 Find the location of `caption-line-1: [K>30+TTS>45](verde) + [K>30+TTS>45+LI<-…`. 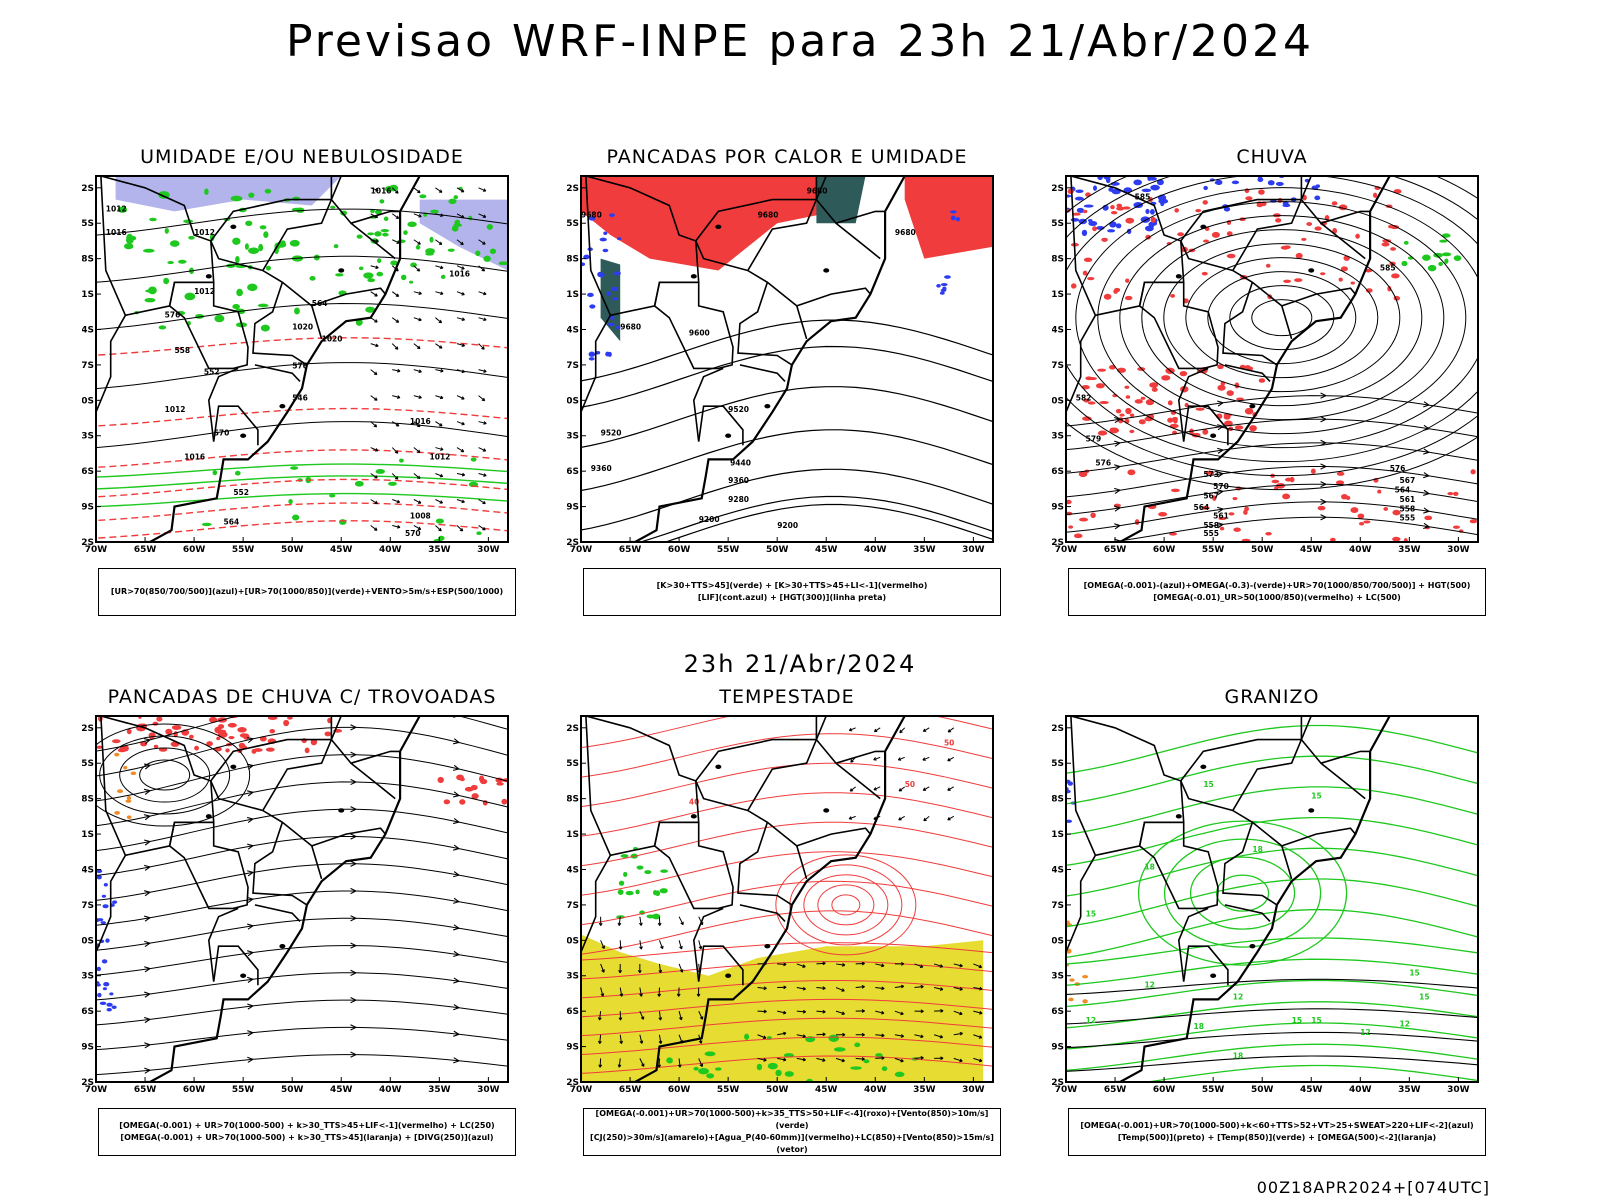

caption-line-1: [K>30+TTS>45](verde) + [K>30+TTS>45+LI<-… is located at coordinates (792, 585).